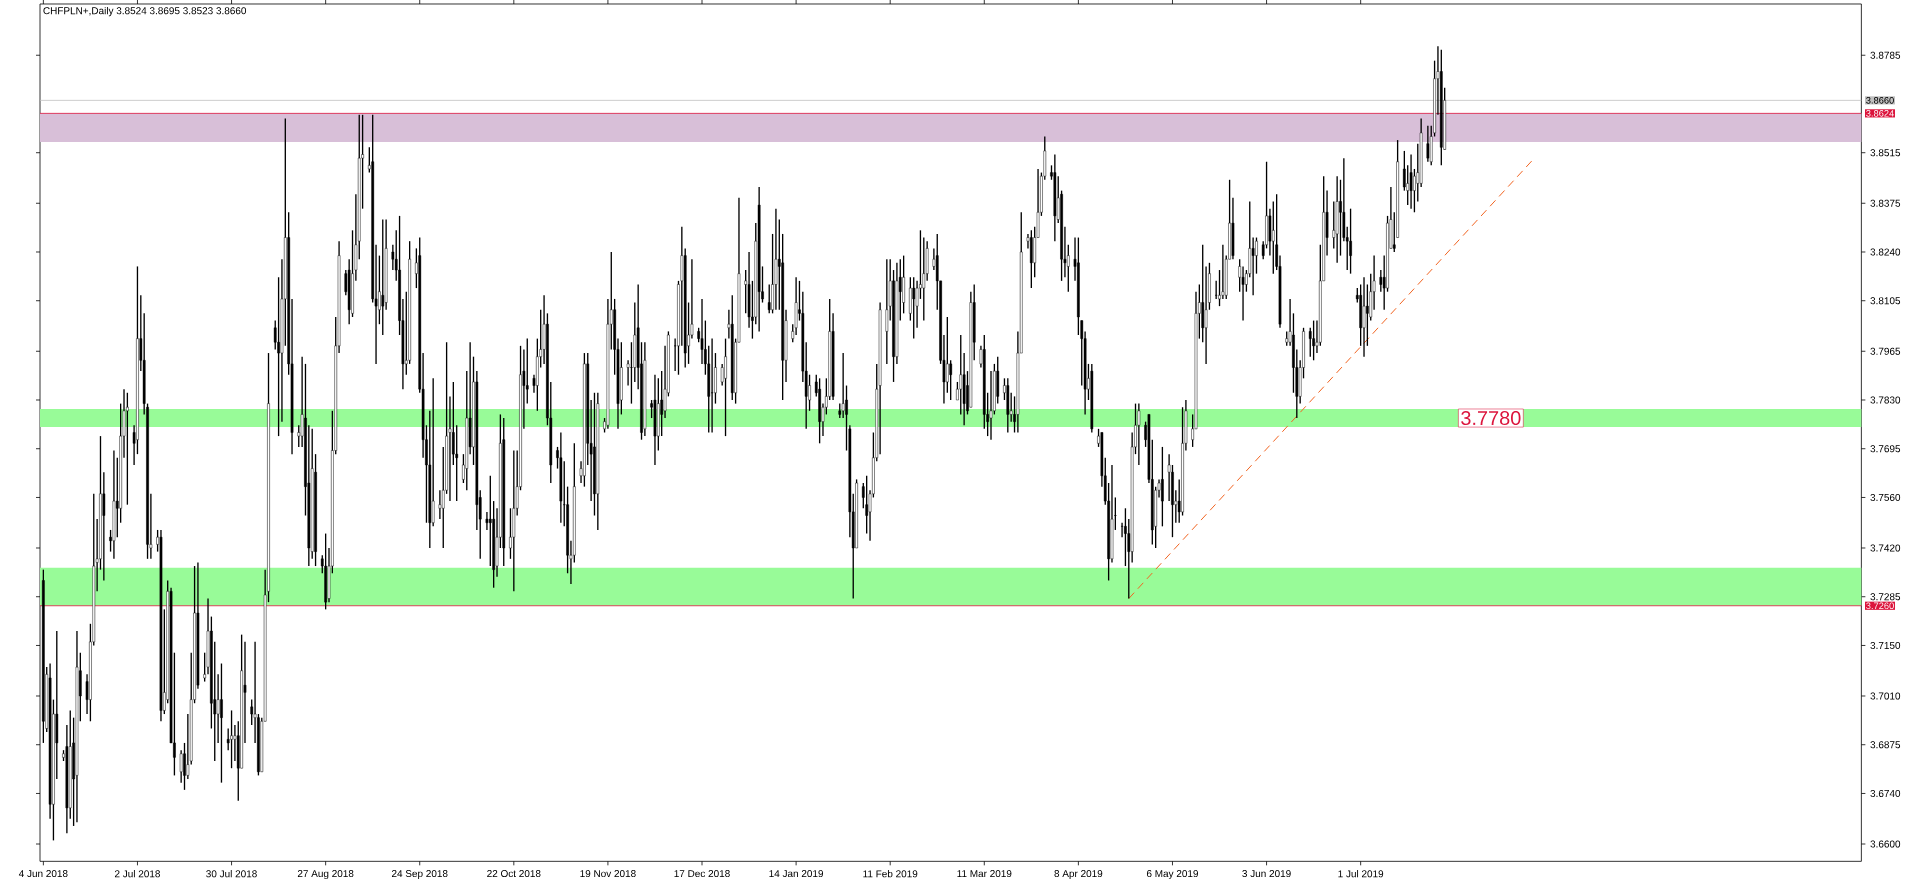 The image size is (1920, 888). What do you see at coordinates (1885, 548) in the screenshot?
I see `y-tick-label: 3.7420` at bounding box center [1885, 548].